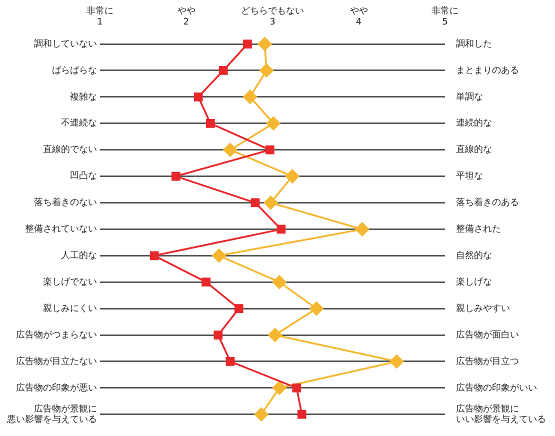  Describe the element at coordinates (272, 11) in the screenshot. I see `text: どちらでもない` at that location.